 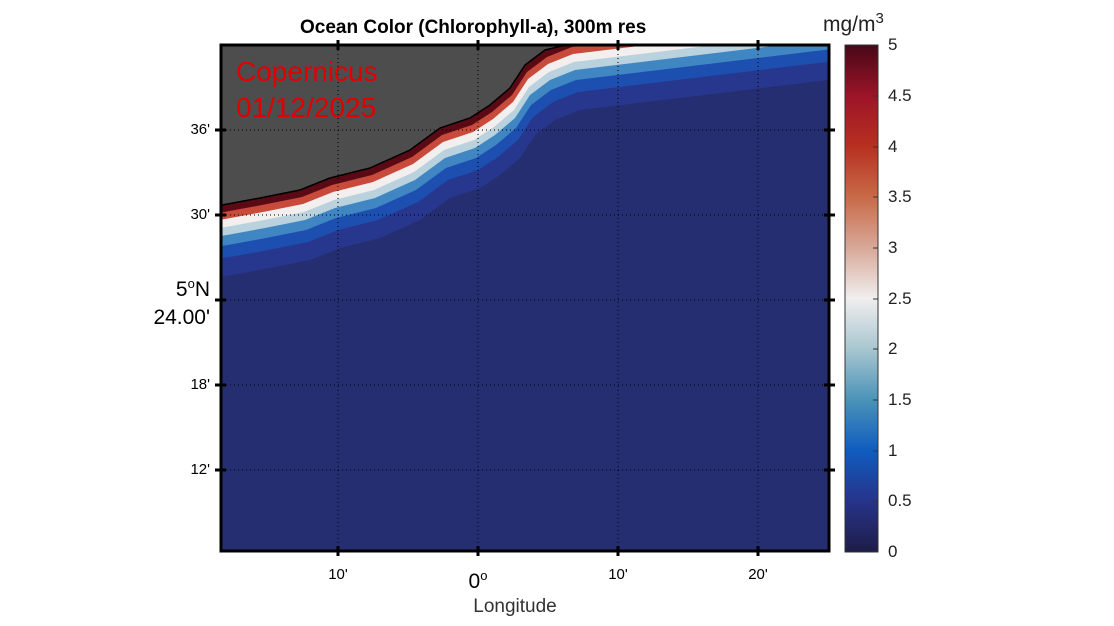 What do you see at coordinates (900, 95) in the screenshot?
I see `colorbar-tick-label: 4.5` at bounding box center [900, 95].